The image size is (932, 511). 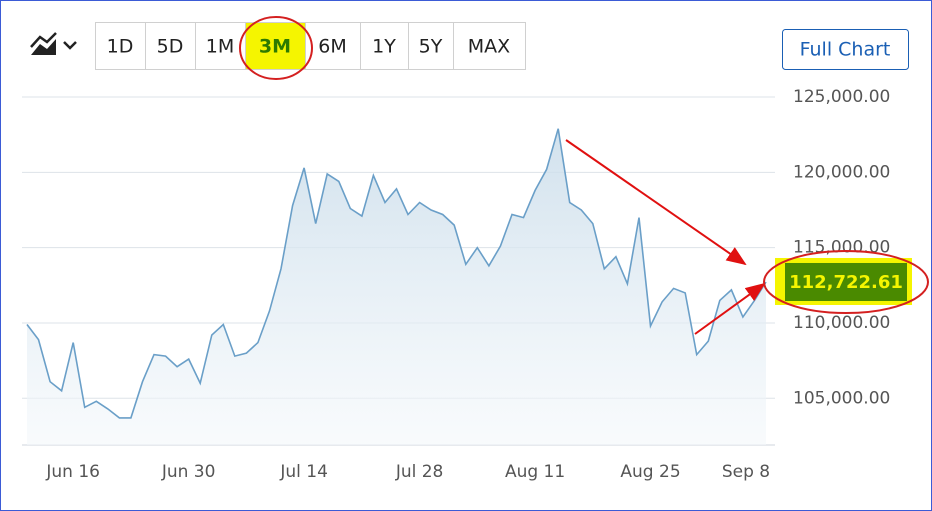 I want to click on range-label: 6M, so click(x=332, y=47).